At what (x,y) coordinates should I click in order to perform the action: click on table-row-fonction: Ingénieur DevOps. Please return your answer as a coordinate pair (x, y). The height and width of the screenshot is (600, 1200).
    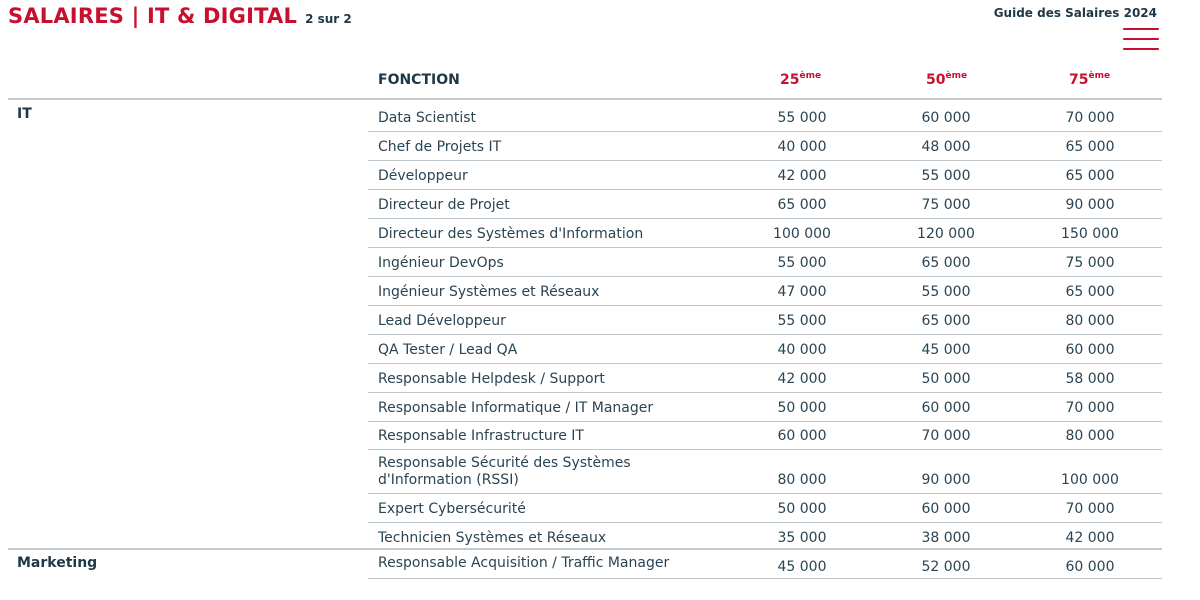
    Looking at the image, I should click on (441, 263).